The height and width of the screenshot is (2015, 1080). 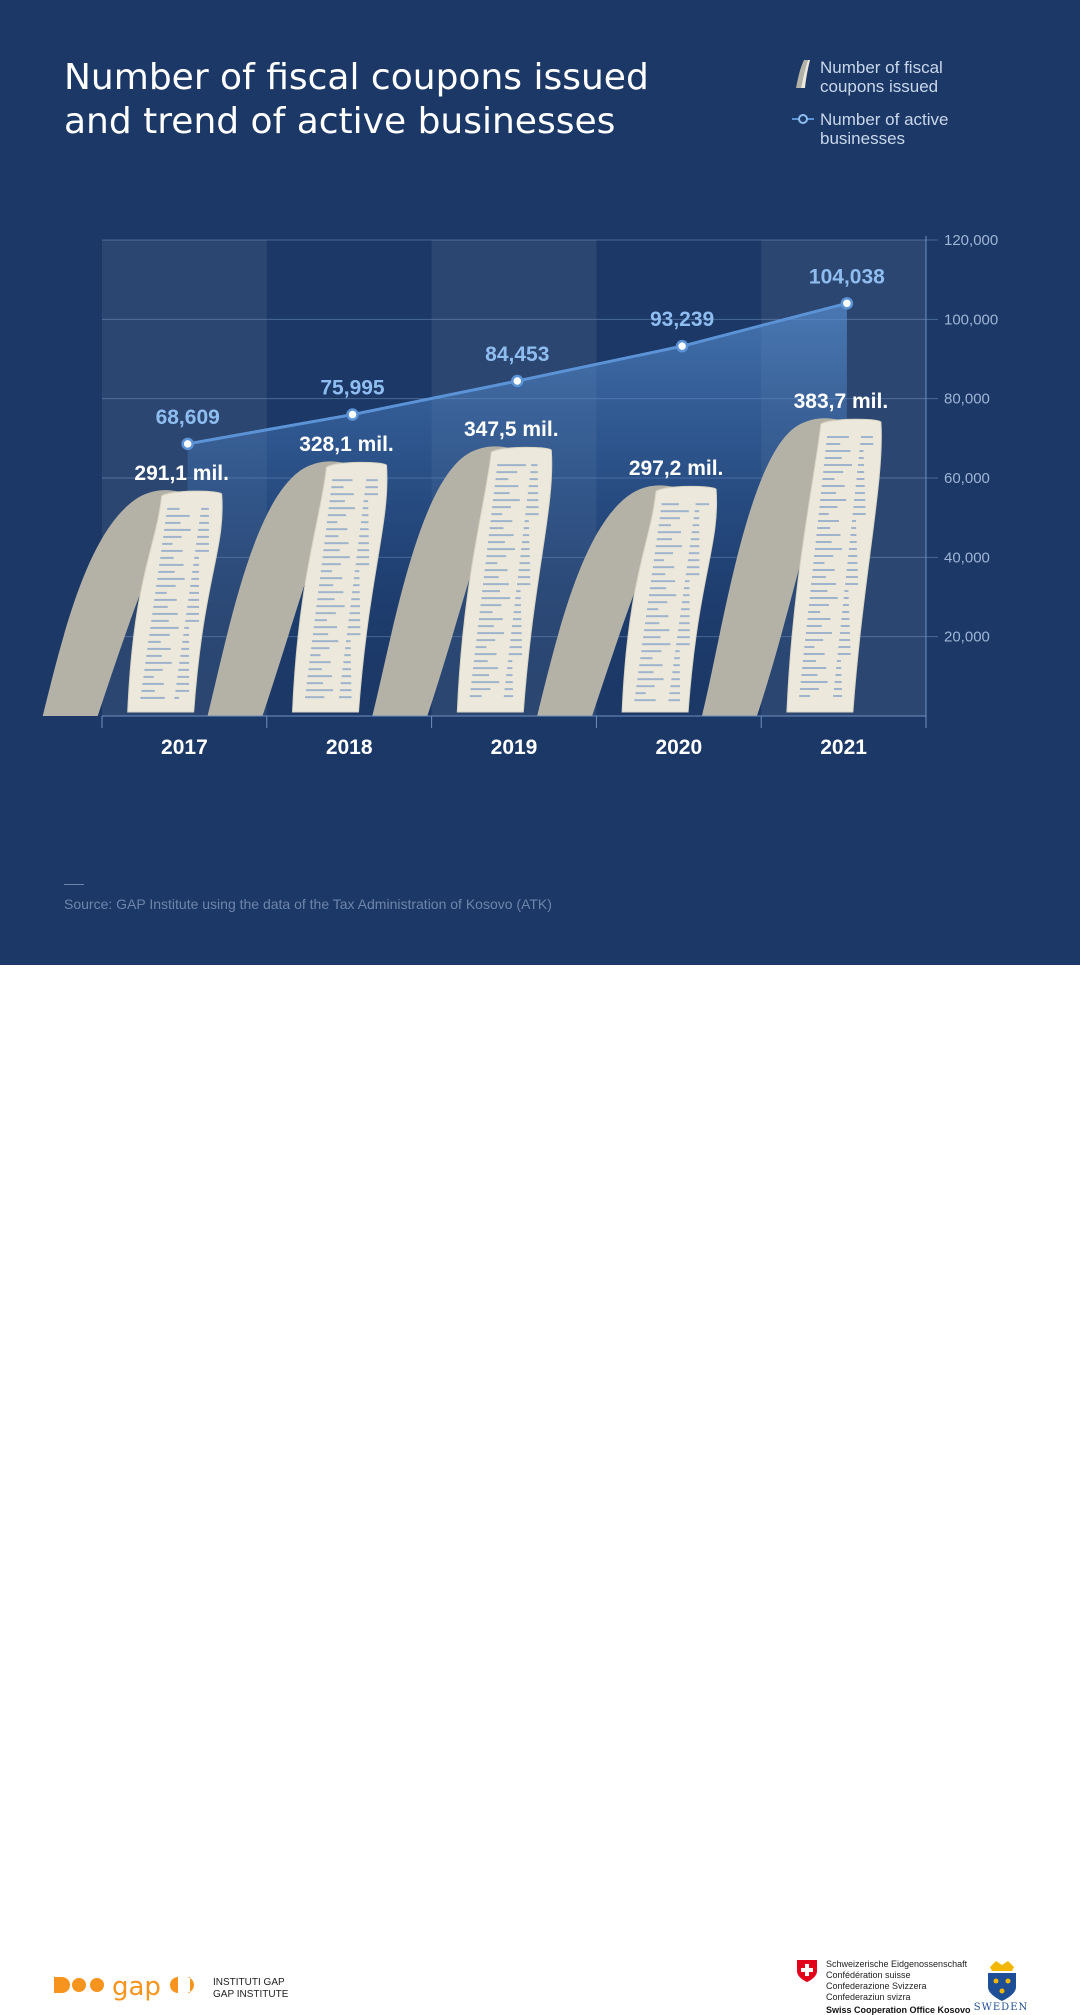 I want to click on gap-logo: gap, so click(x=124, y=1987).